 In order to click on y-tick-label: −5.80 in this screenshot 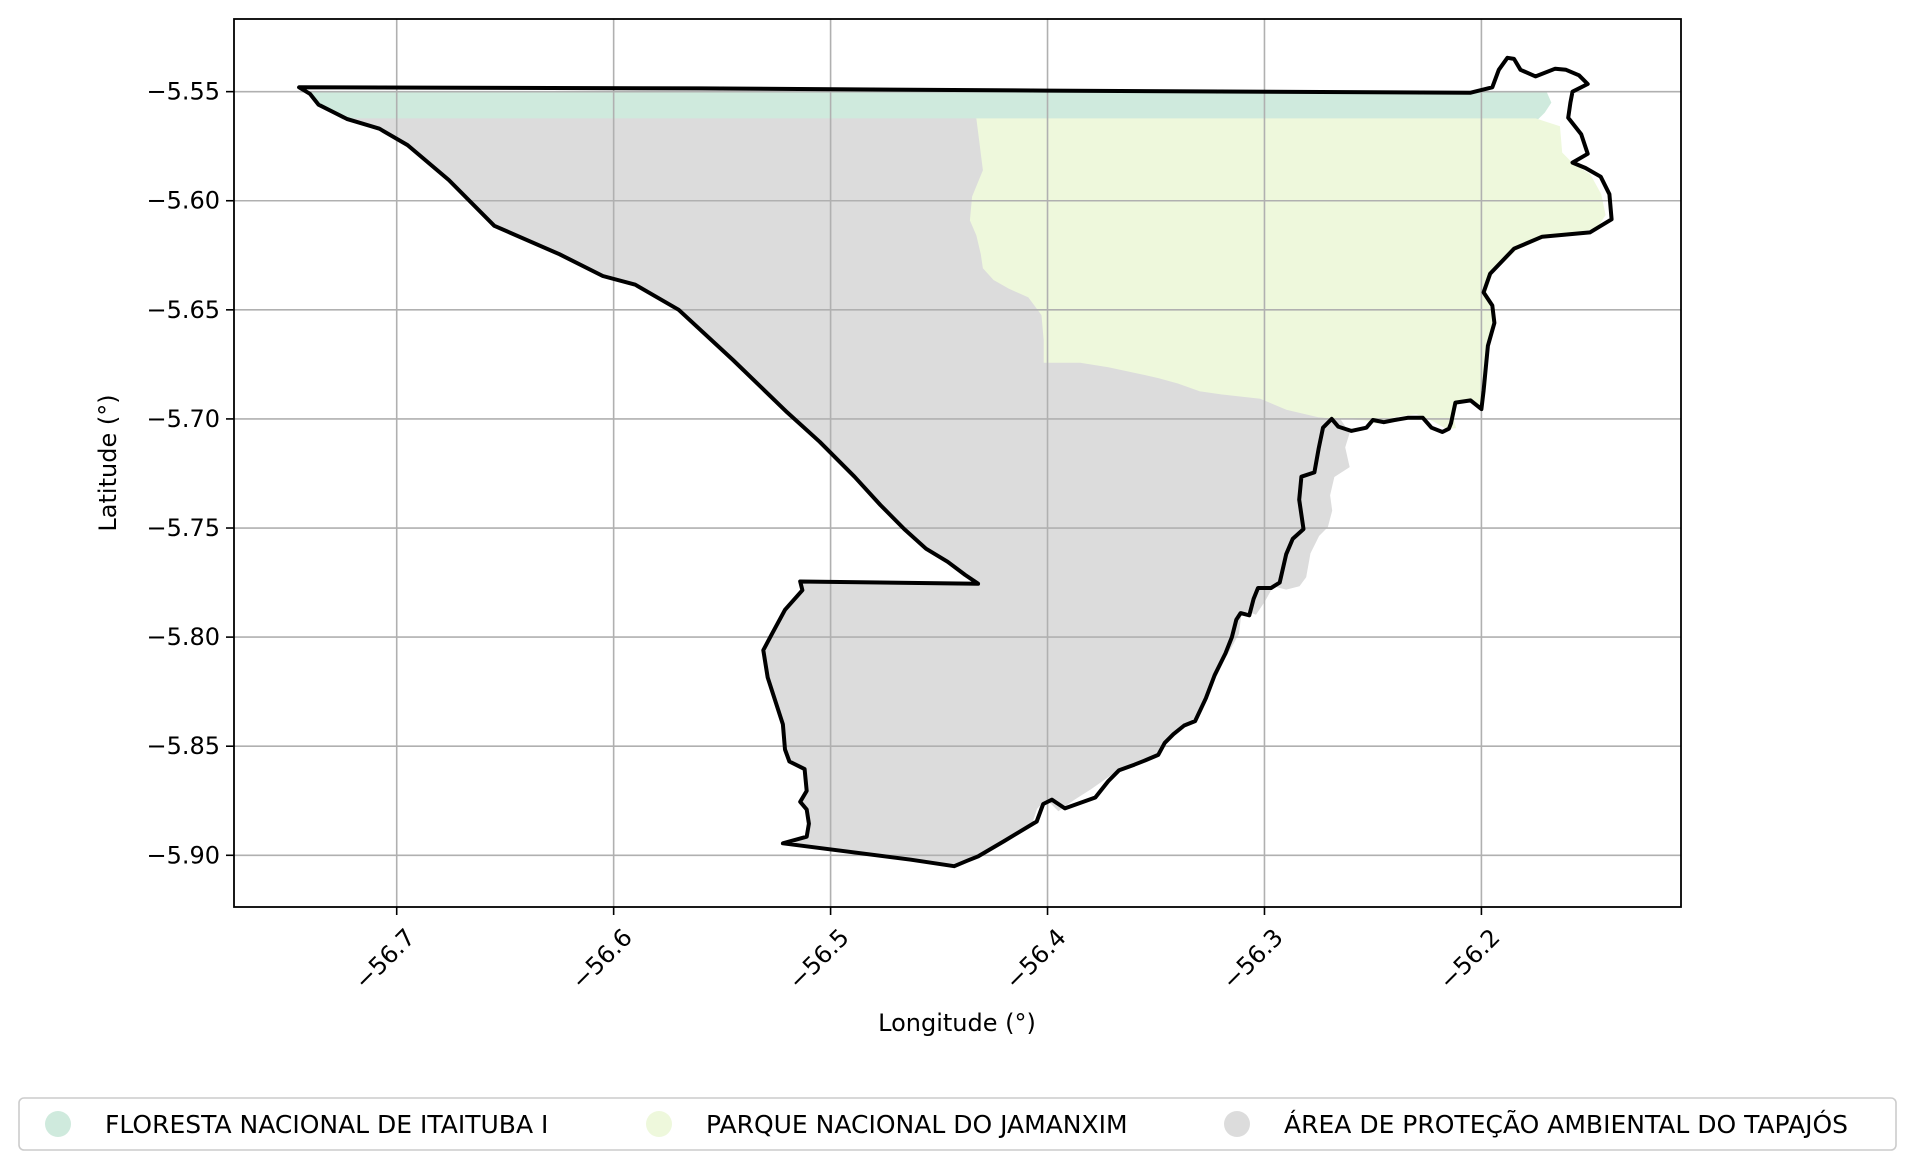, I will do `click(183, 637)`.